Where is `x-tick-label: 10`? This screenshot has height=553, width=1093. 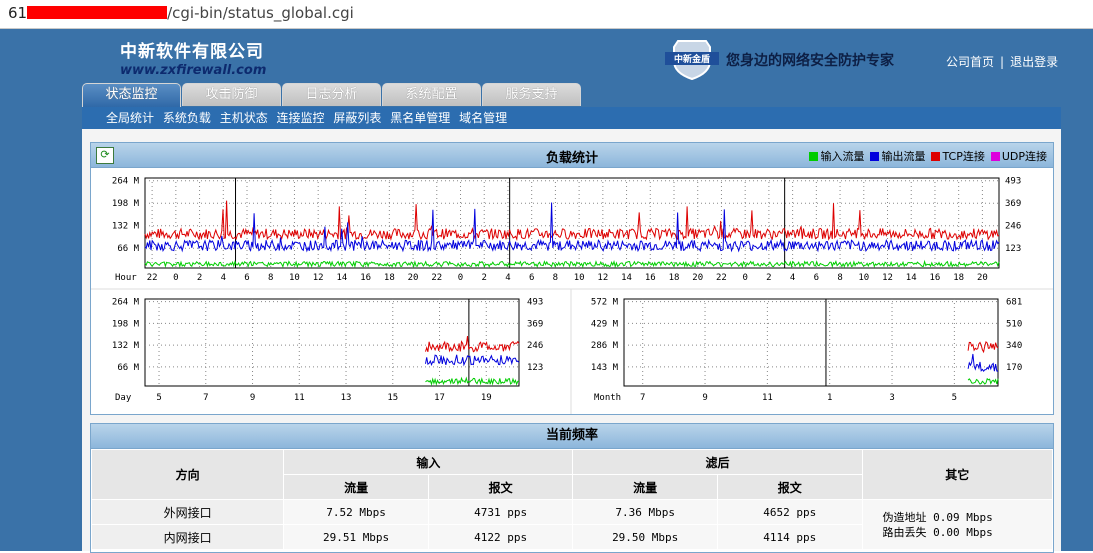
x-tick-label: 10 is located at coordinates (863, 278).